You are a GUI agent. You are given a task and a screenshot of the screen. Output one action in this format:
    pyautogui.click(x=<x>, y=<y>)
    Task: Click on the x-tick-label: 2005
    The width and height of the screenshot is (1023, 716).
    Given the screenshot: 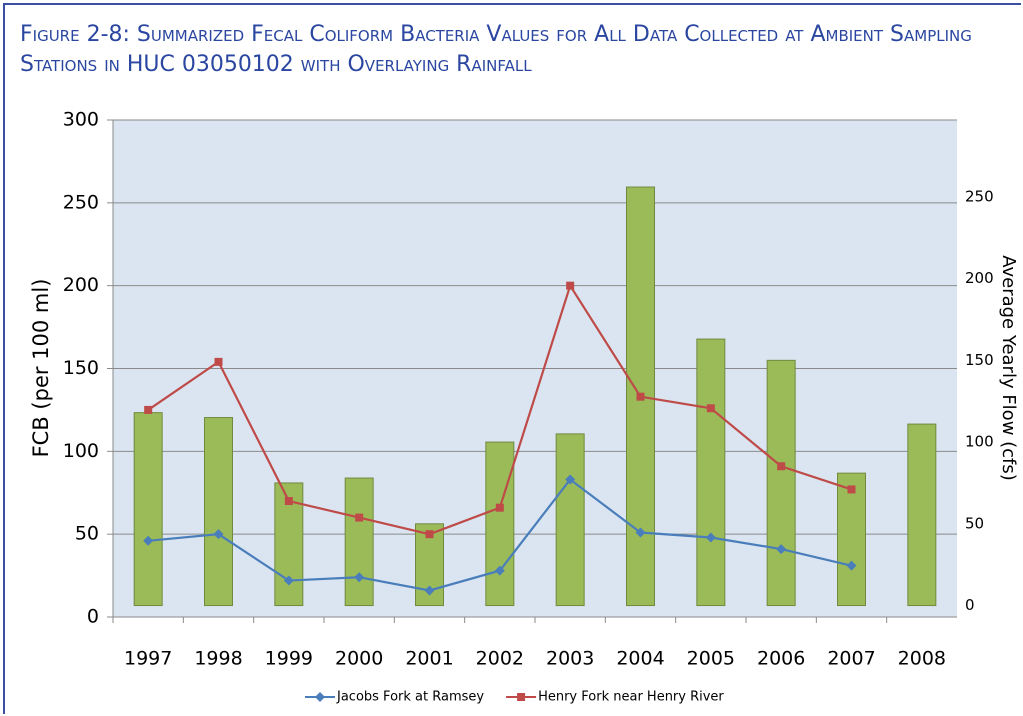 What is the action you would take?
    pyautogui.click(x=711, y=659)
    